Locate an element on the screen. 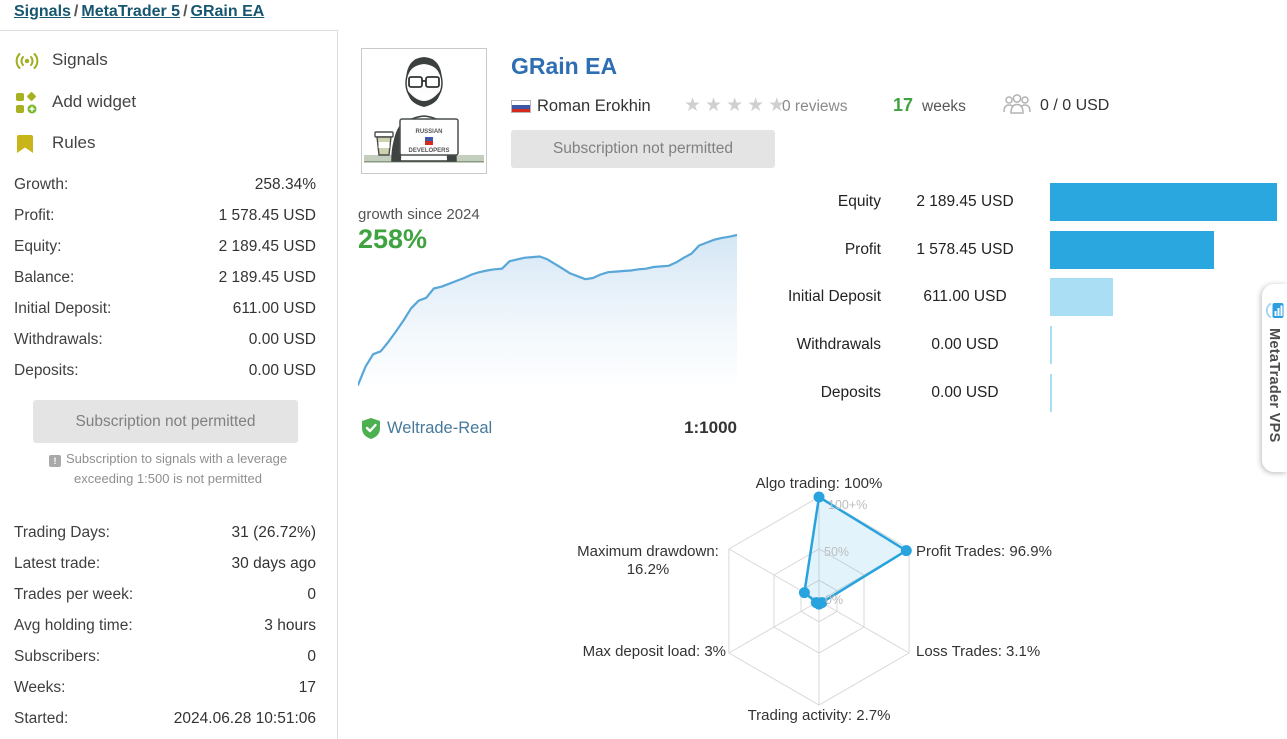 The height and width of the screenshot is (739, 1287). stat-label: Subscribers: is located at coordinates (57, 656).